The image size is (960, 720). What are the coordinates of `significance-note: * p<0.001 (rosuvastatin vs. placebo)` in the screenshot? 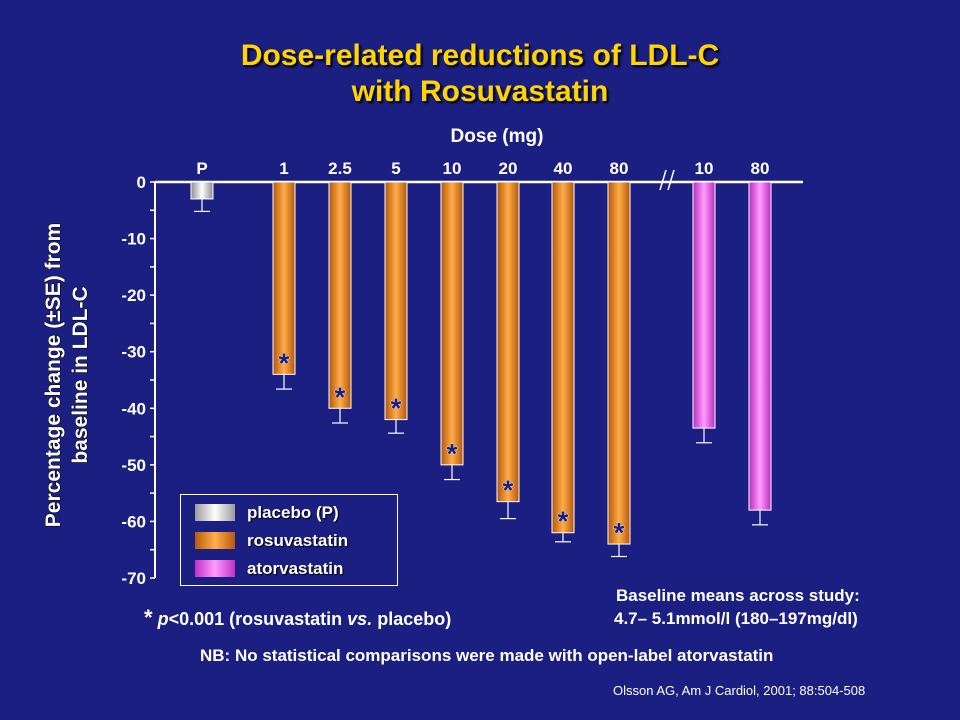 It's located at (297, 618).